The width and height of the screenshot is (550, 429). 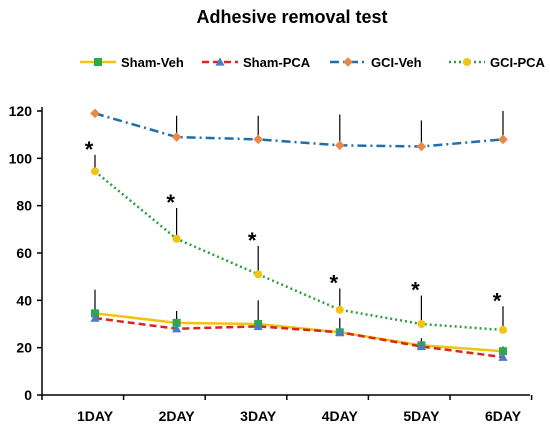 What do you see at coordinates (258, 416) in the screenshot?
I see `x-tick-label: 3DAY` at bounding box center [258, 416].